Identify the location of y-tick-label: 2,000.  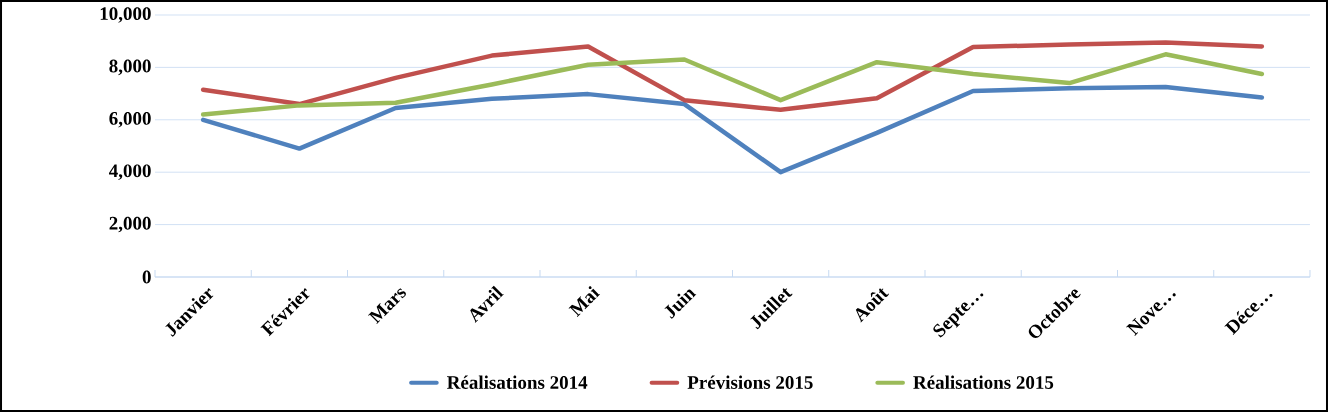
(130, 224).